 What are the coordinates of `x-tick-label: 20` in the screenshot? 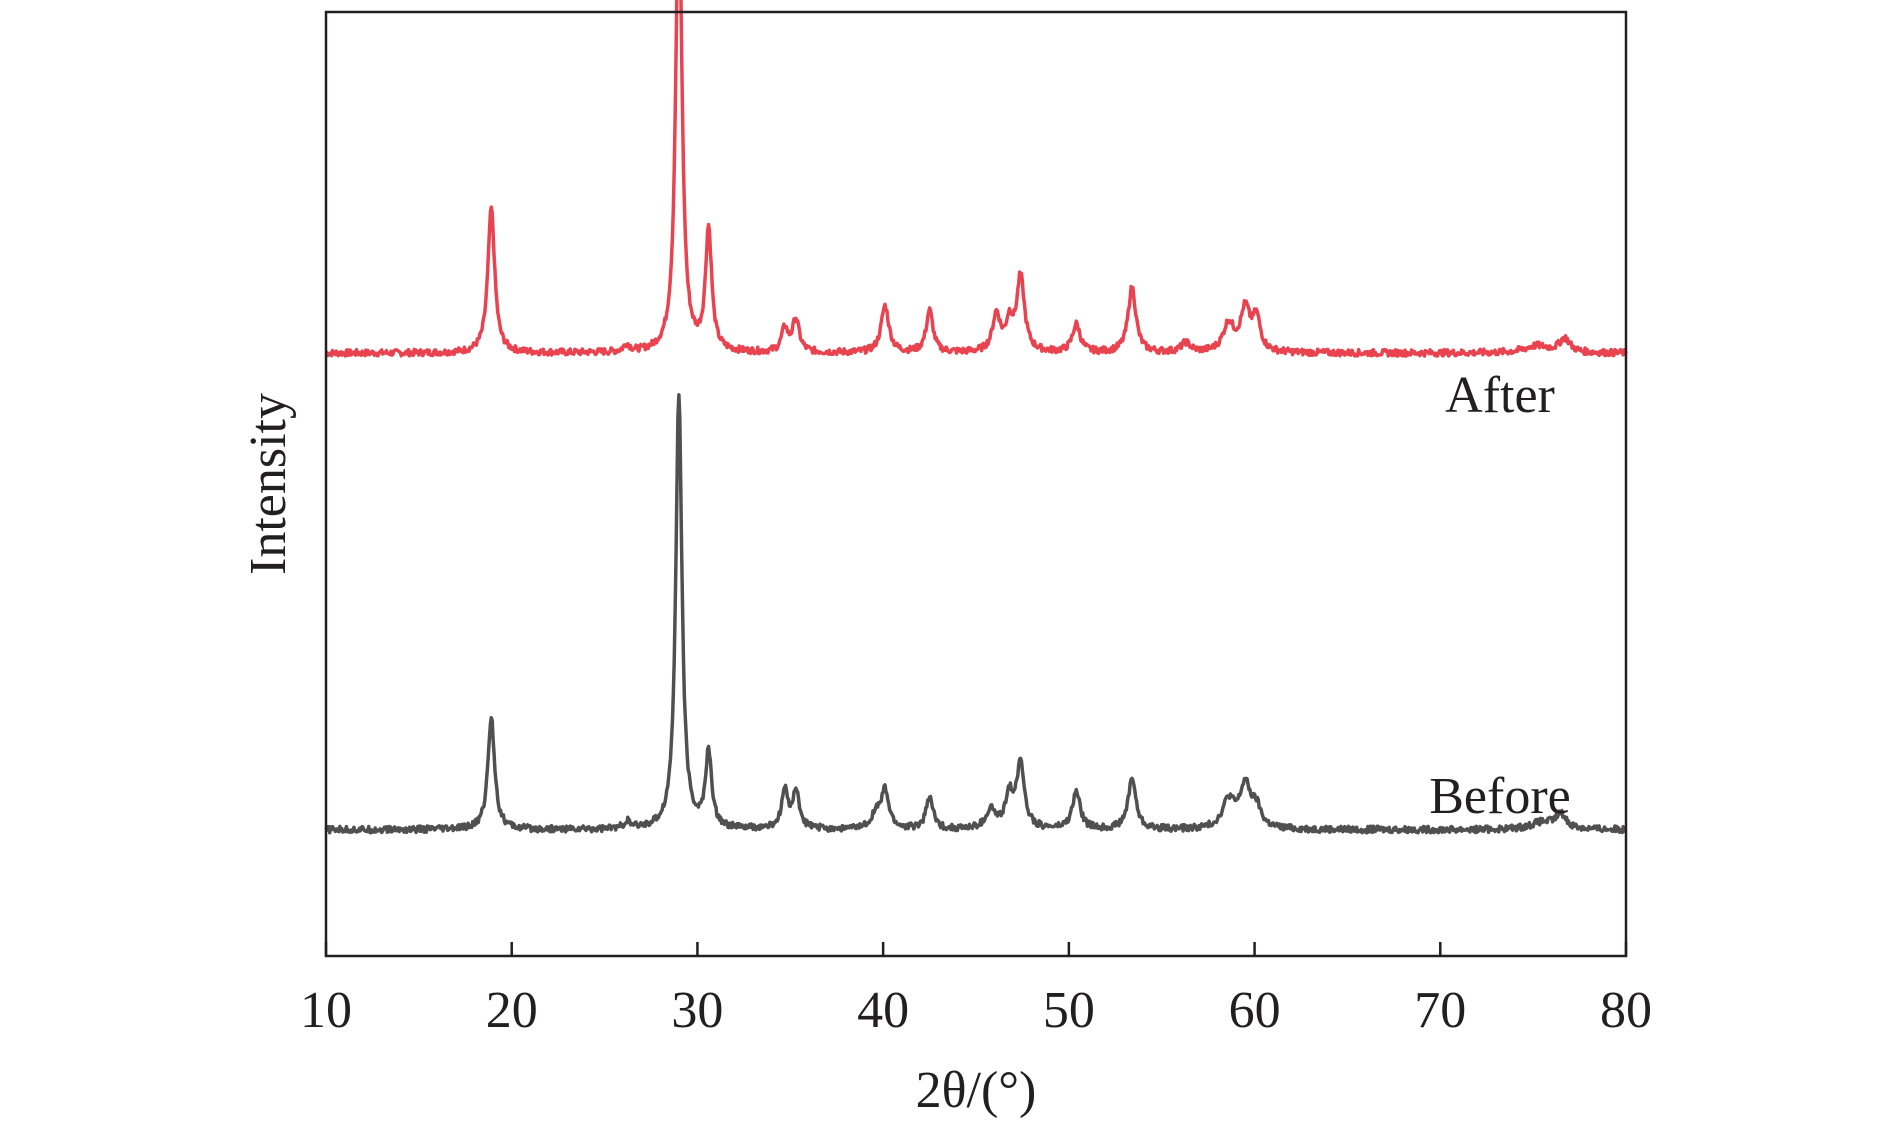 It's located at (512, 1010).